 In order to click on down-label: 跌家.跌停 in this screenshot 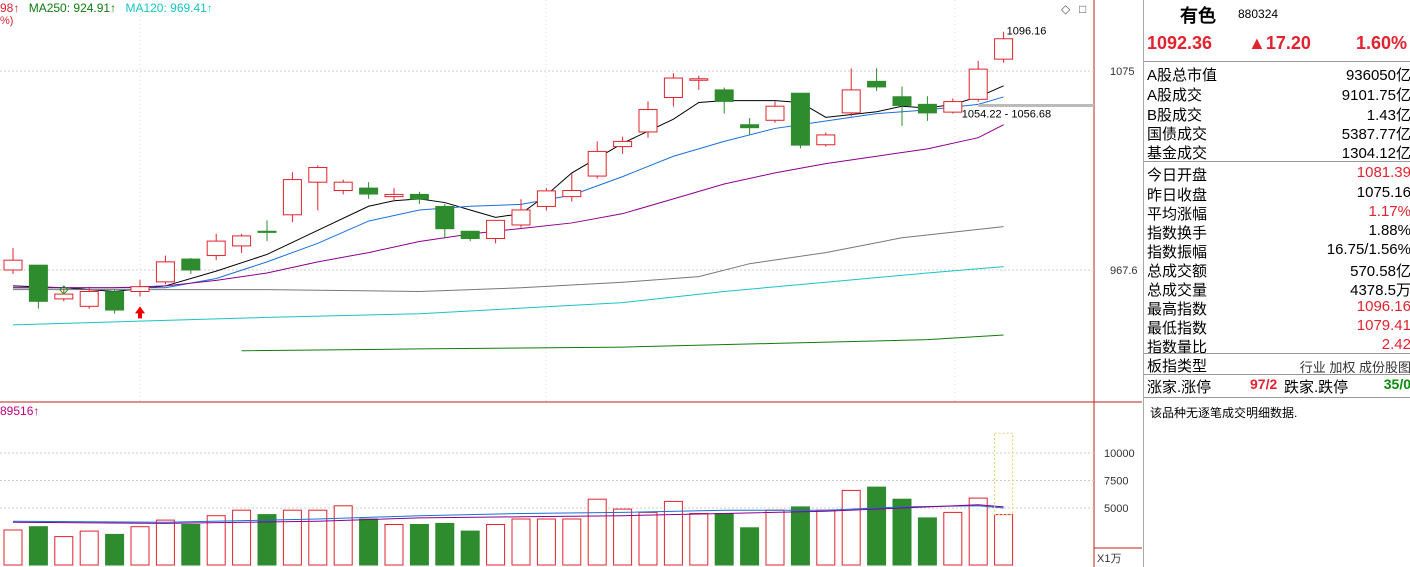, I will do `click(1316, 387)`.